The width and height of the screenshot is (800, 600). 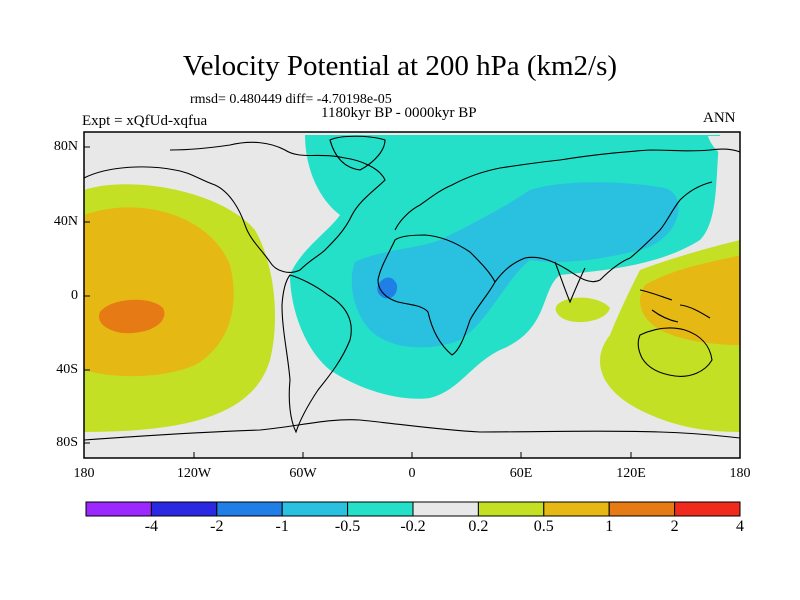 What do you see at coordinates (543, 526) in the screenshot?
I see `colorbar-label: 0.5` at bounding box center [543, 526].